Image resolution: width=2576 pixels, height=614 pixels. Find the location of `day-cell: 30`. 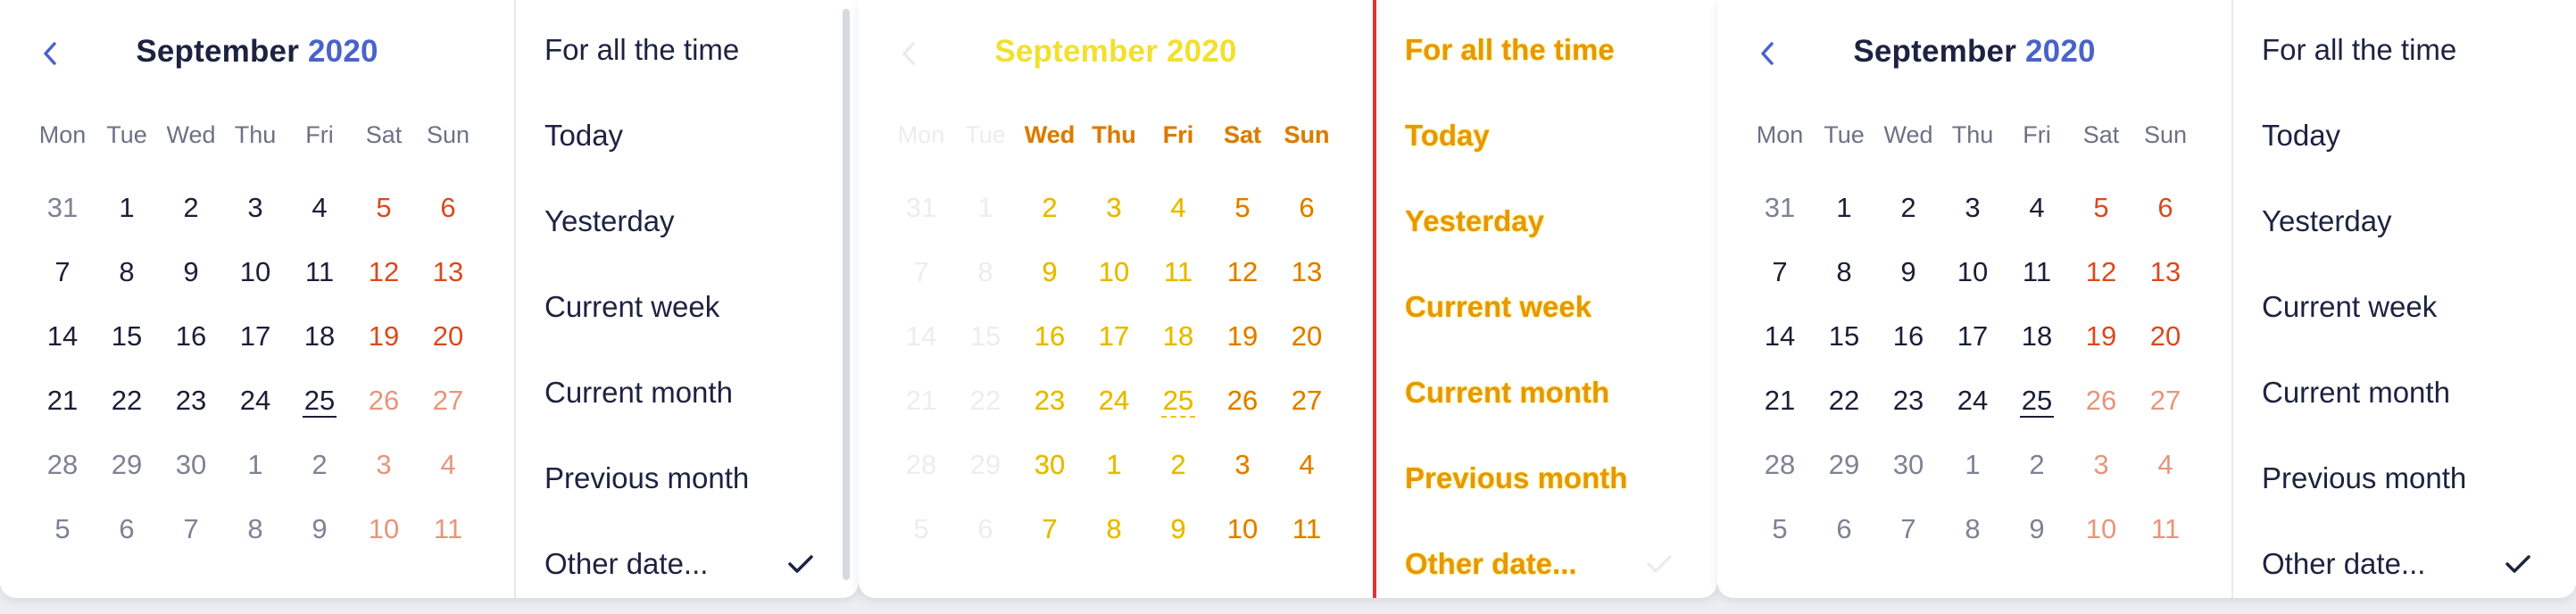

day-cell: 30 is located at coordinates (1050, 464).